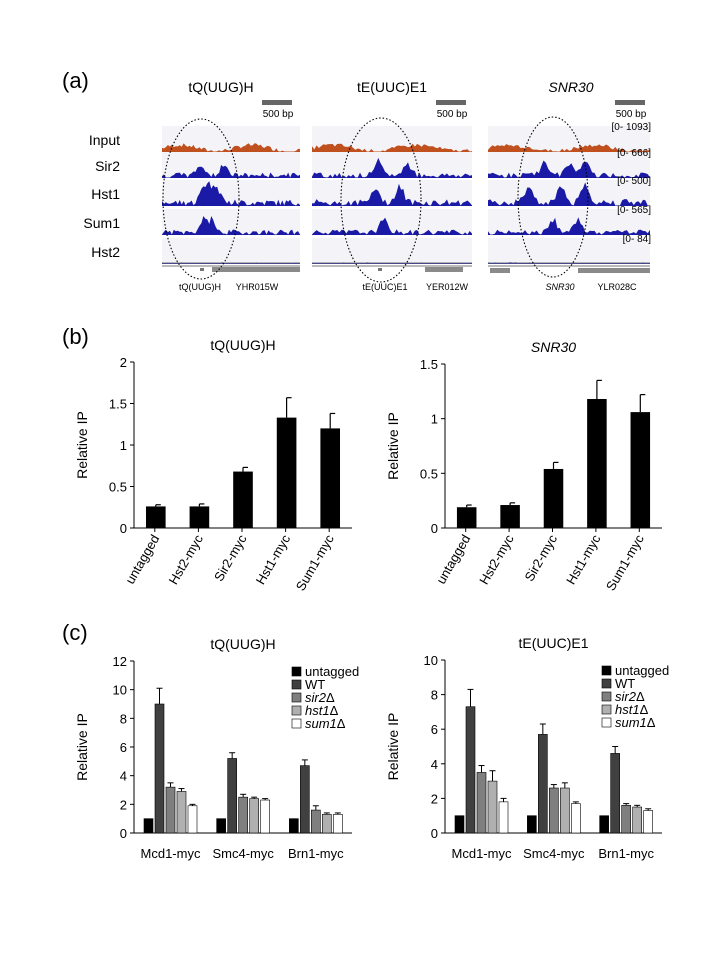  I want to click on legend-label: WT, so click(315, 684).